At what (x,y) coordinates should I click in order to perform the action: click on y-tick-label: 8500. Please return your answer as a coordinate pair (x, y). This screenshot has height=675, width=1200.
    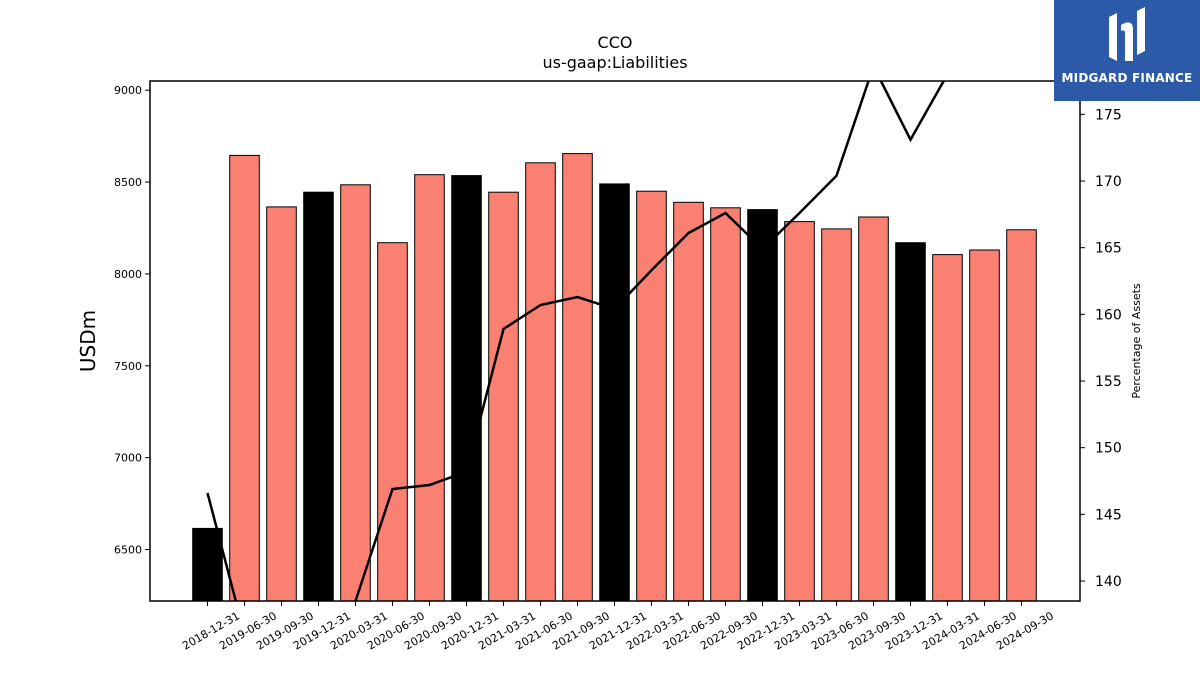
    Looking at the image, I should click on (128, 182).